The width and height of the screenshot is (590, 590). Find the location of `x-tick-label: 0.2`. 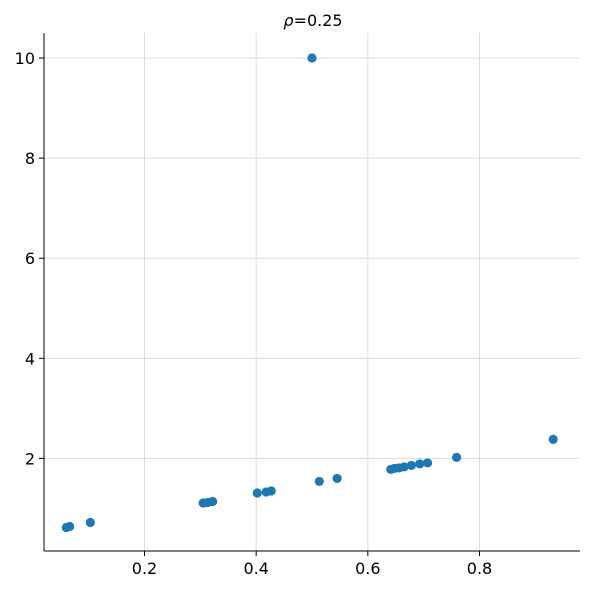

x-tick-label: 0.2 is located at coordinates (144, 568).